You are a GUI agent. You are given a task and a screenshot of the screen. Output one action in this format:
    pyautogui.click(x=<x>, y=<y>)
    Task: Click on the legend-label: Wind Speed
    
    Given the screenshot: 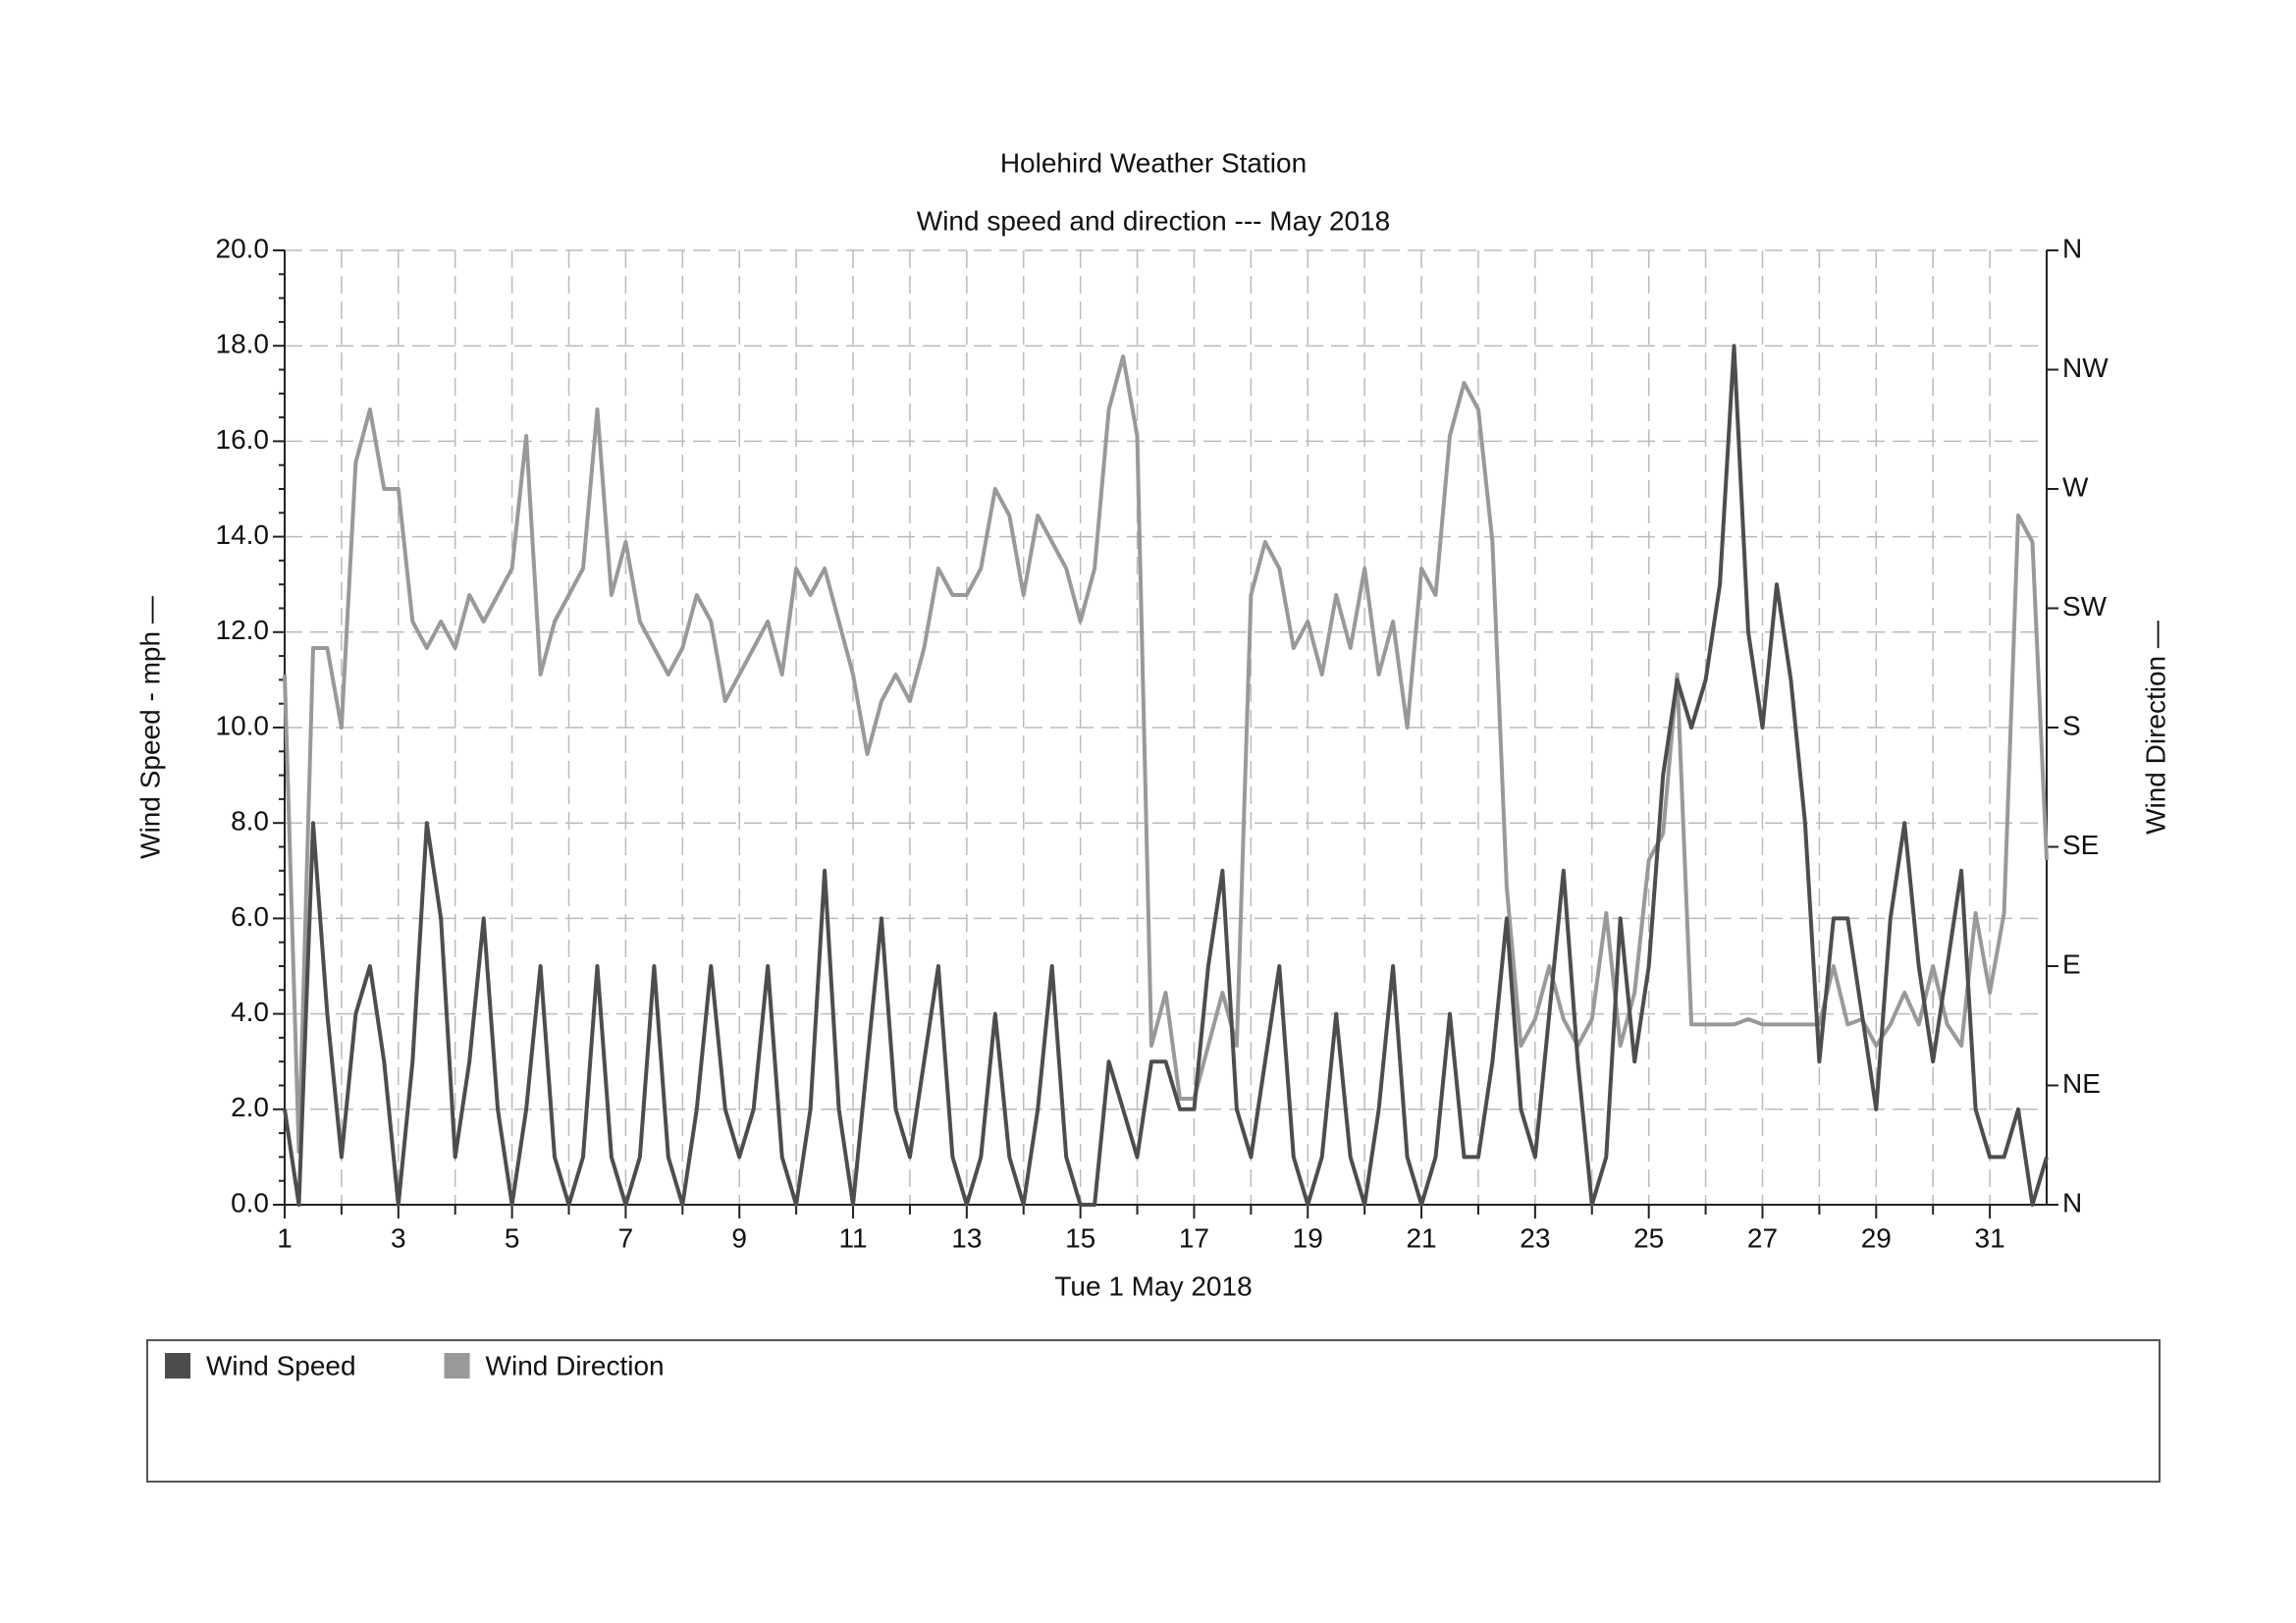 What is the action you would take?
    pyautogui.click(x=281, y=1365)
    